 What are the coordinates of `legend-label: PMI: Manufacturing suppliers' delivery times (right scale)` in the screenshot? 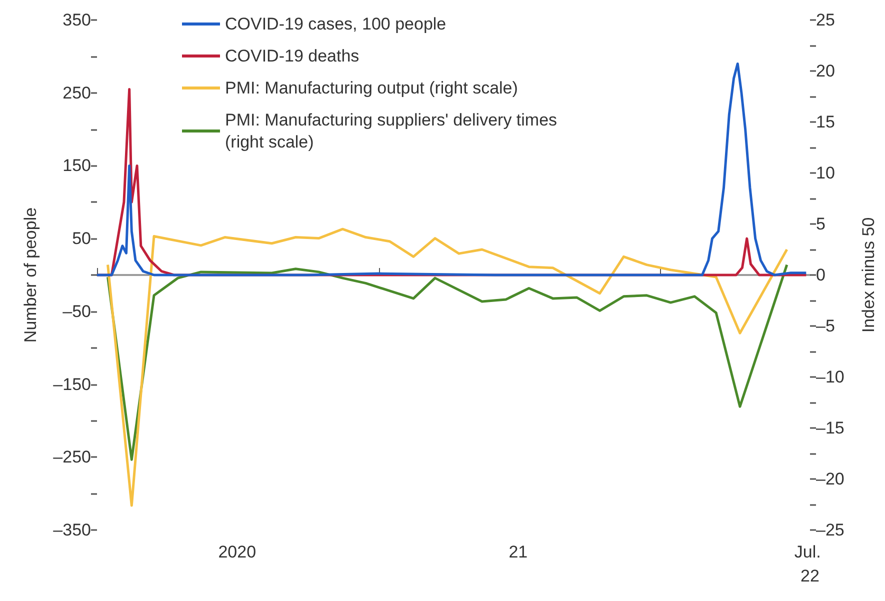 It's located at (393, 131).